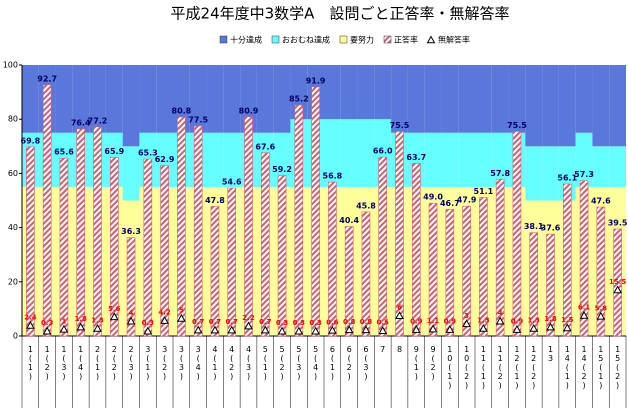 This screenshot has height=411, width=628. I want to click on marker-value-label: 1.8, so click(550, 319).